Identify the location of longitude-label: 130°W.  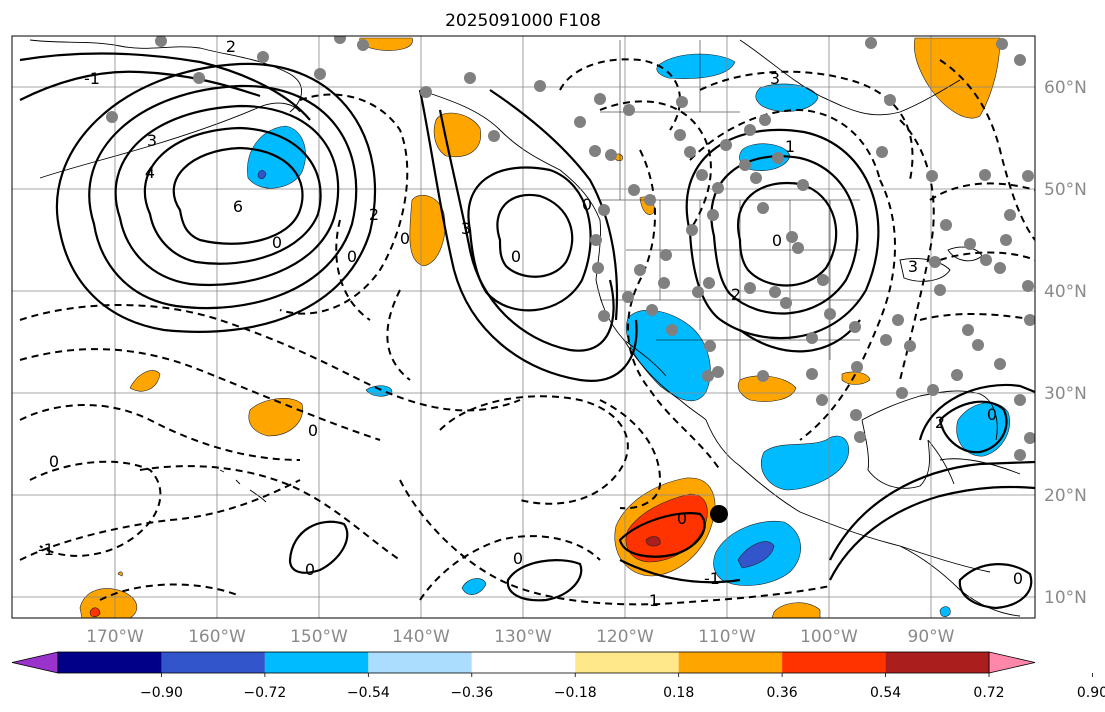
(523, 637).